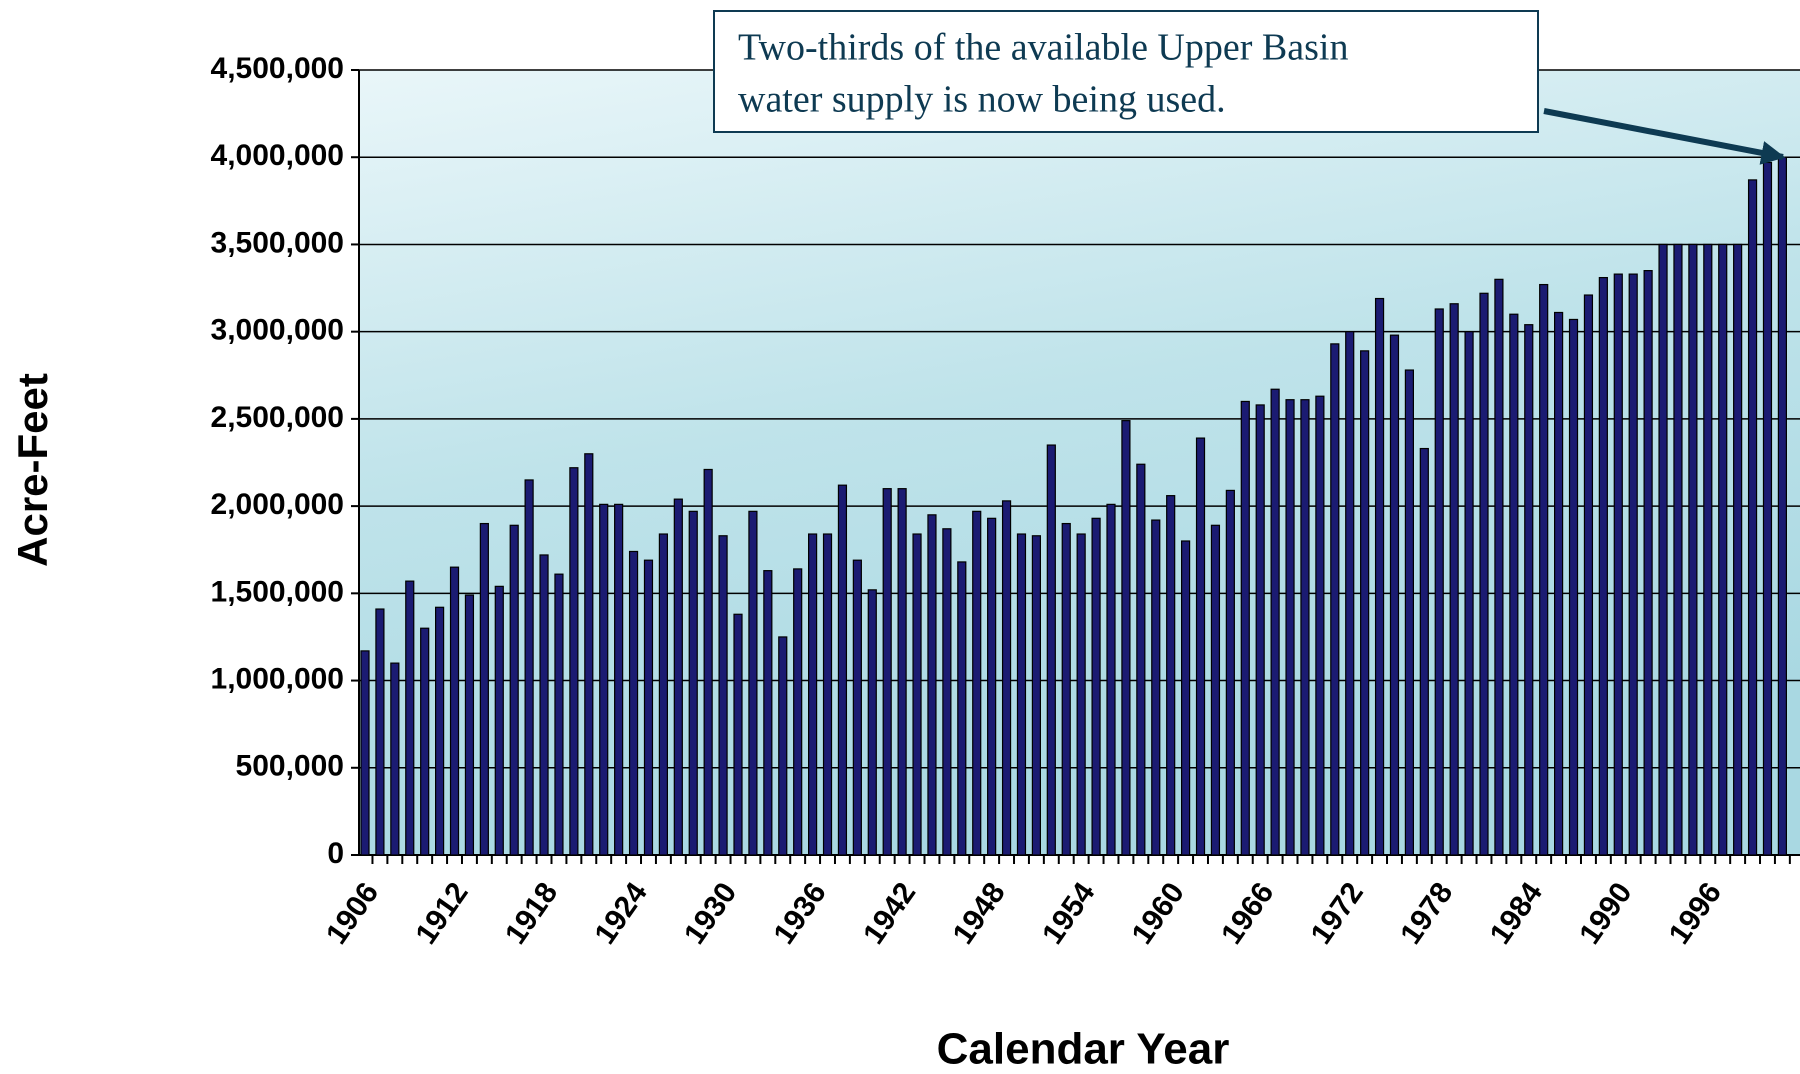 The height and width of the screenshot is (1074, 1800). What do you see at coordinates (531, 914) in the screenshot?
I see `x-tick-label: 1918` at bounding box center [531, 914].